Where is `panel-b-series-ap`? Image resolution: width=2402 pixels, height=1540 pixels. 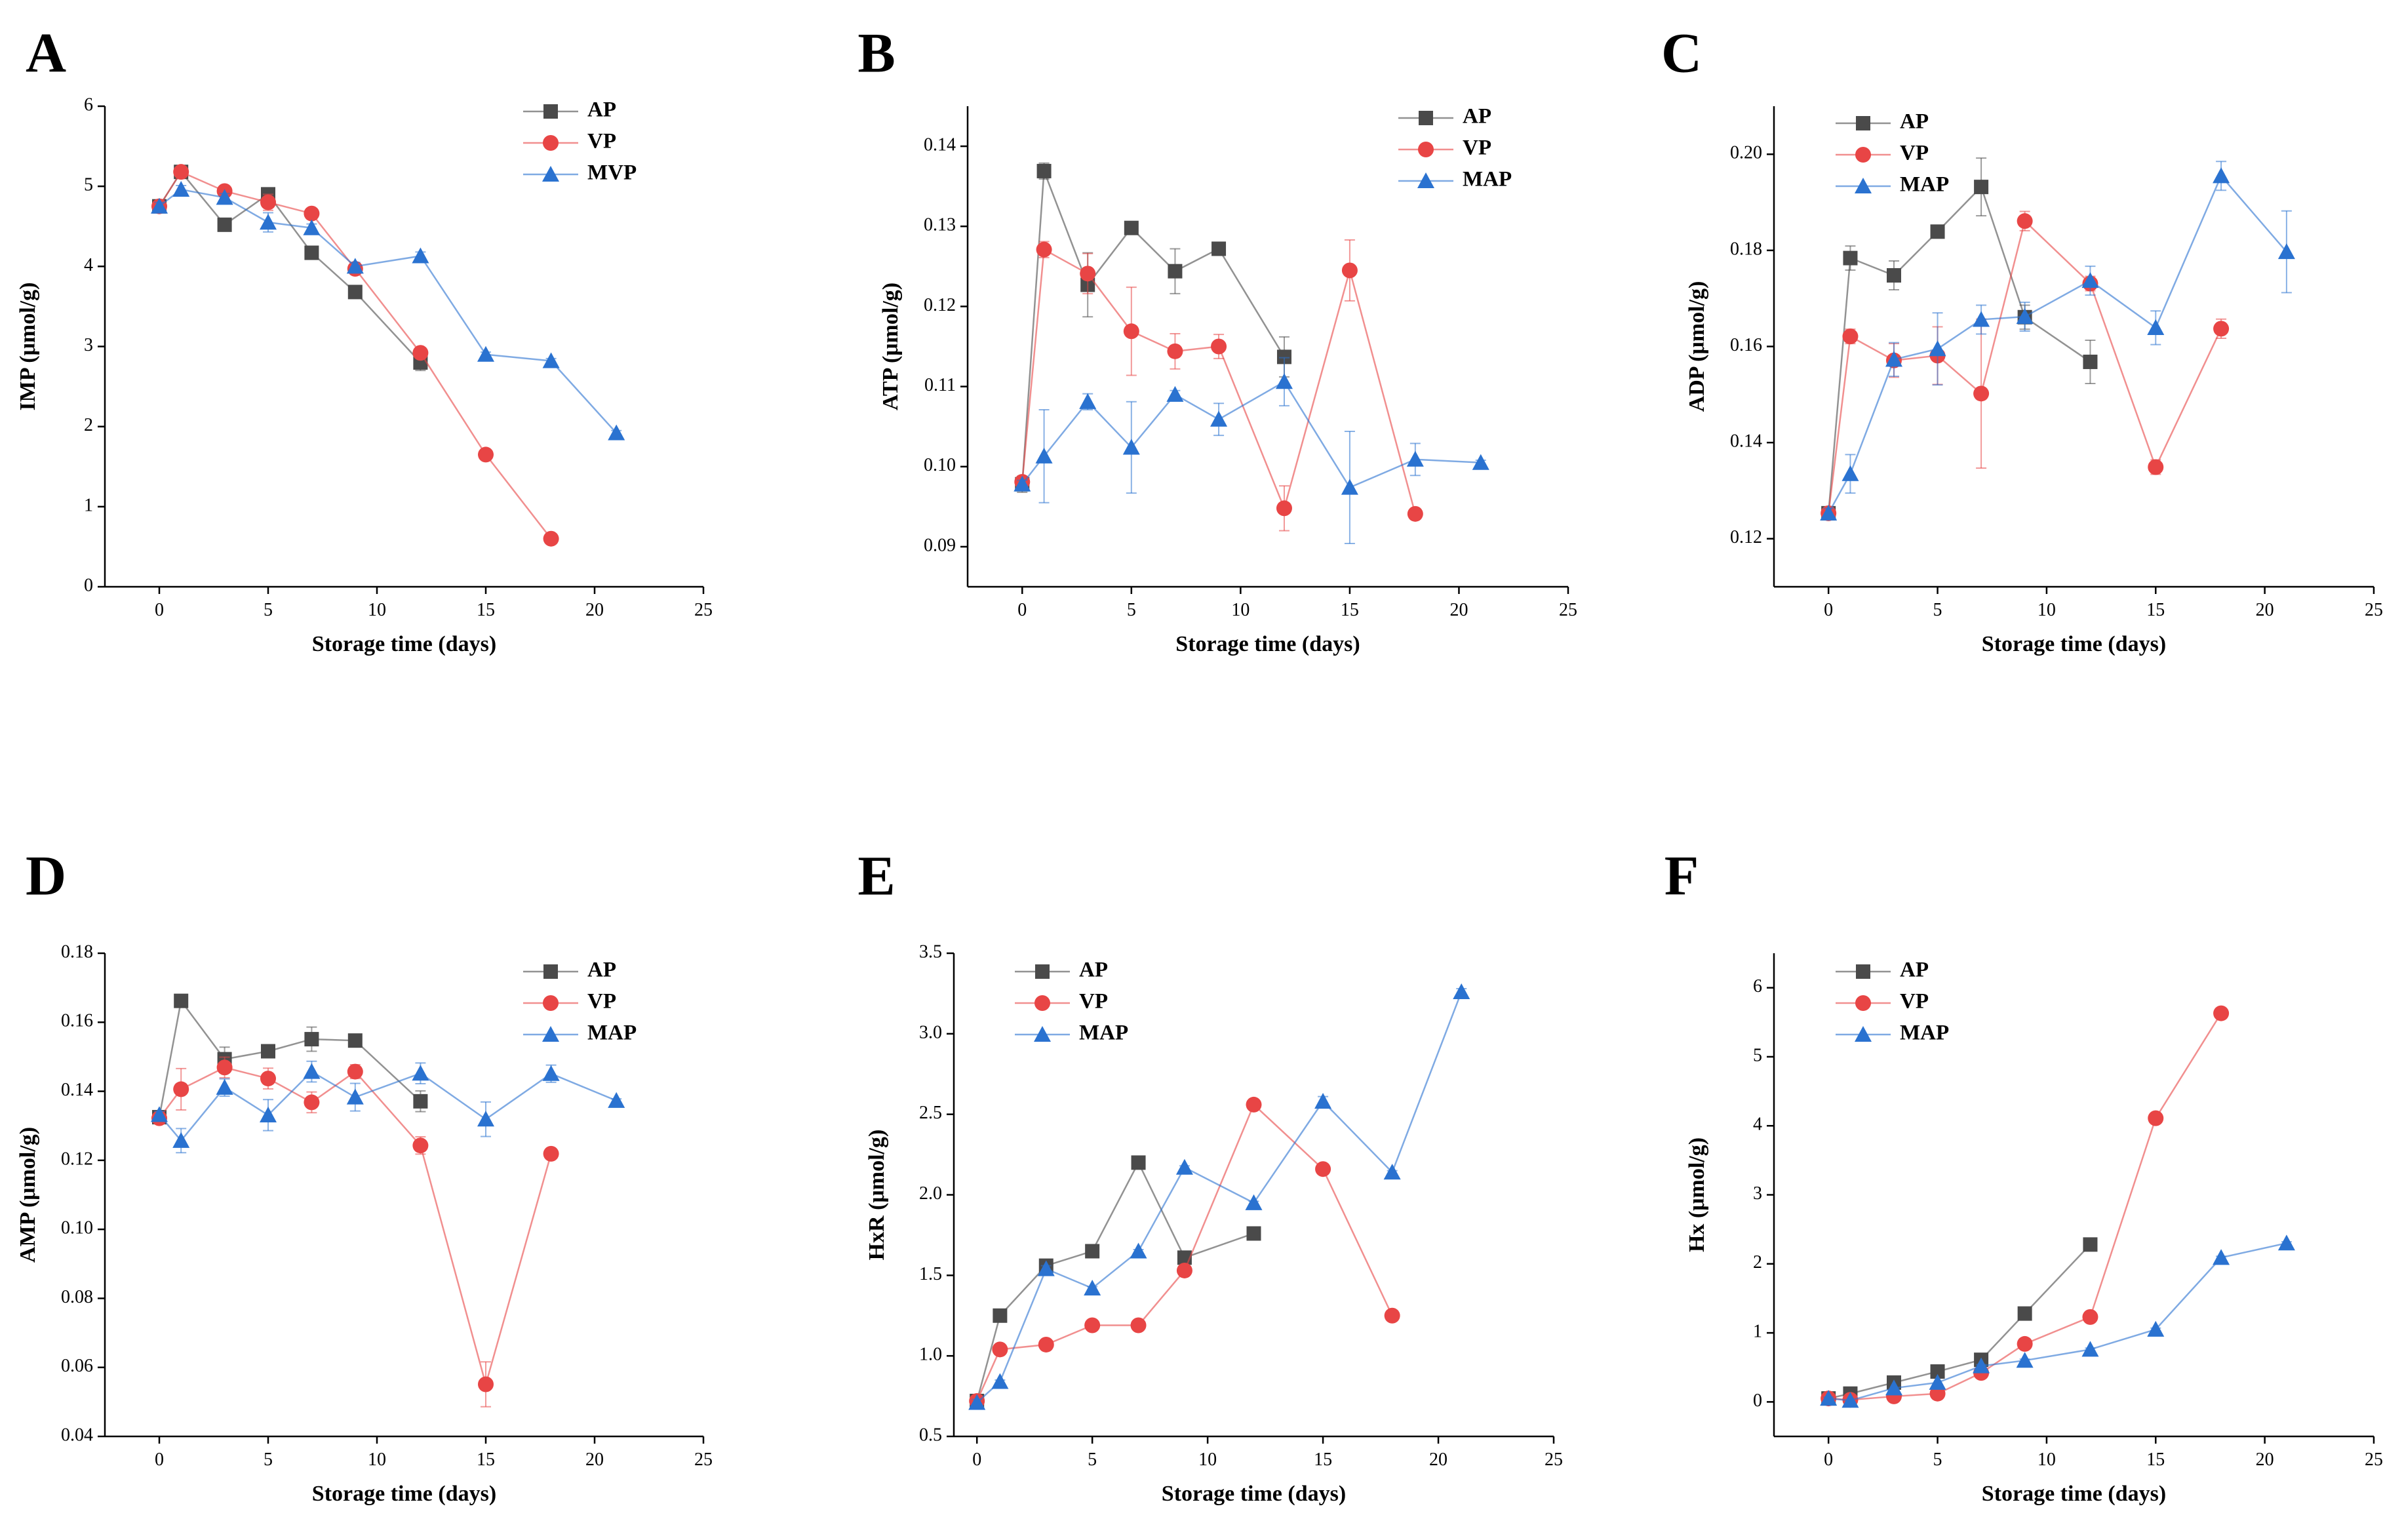
panel-b-series-ap is located at coordinates (1153, 327).